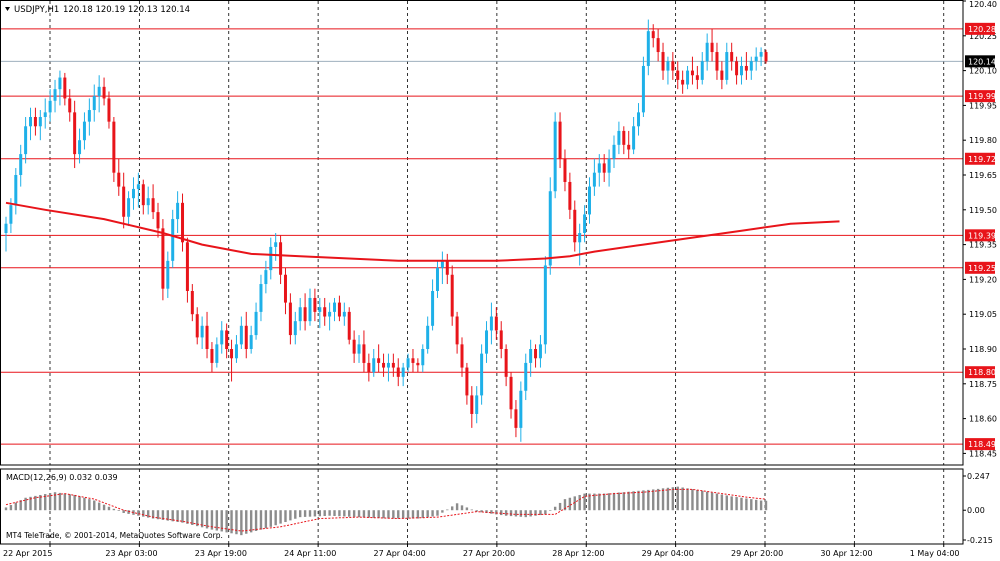  What do you see at coordinates (983, 105) in the screenshot?
I see `price-tick-label: 119.95` at bounding box center [983, 105].